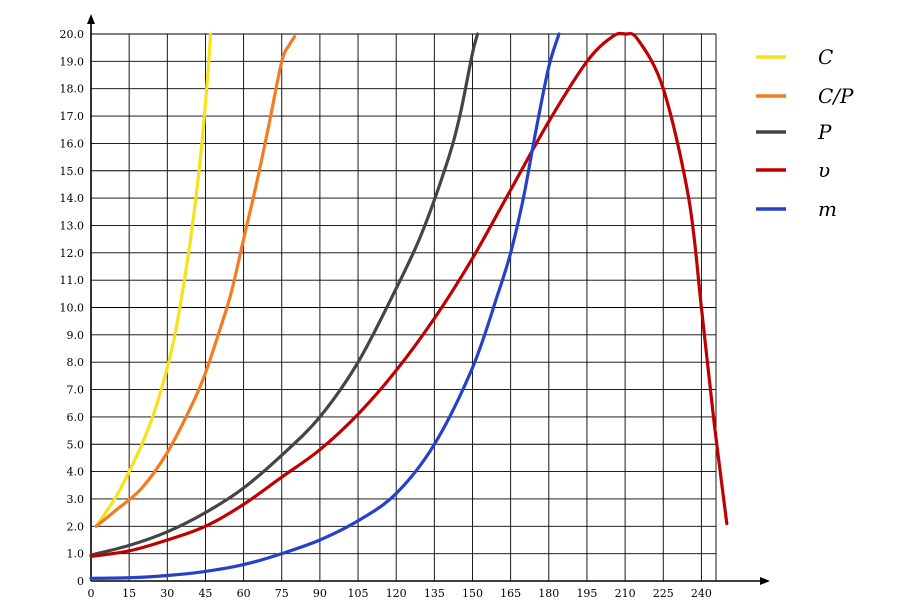  I want to click on x-tick-label: 120, so click(396, 593).